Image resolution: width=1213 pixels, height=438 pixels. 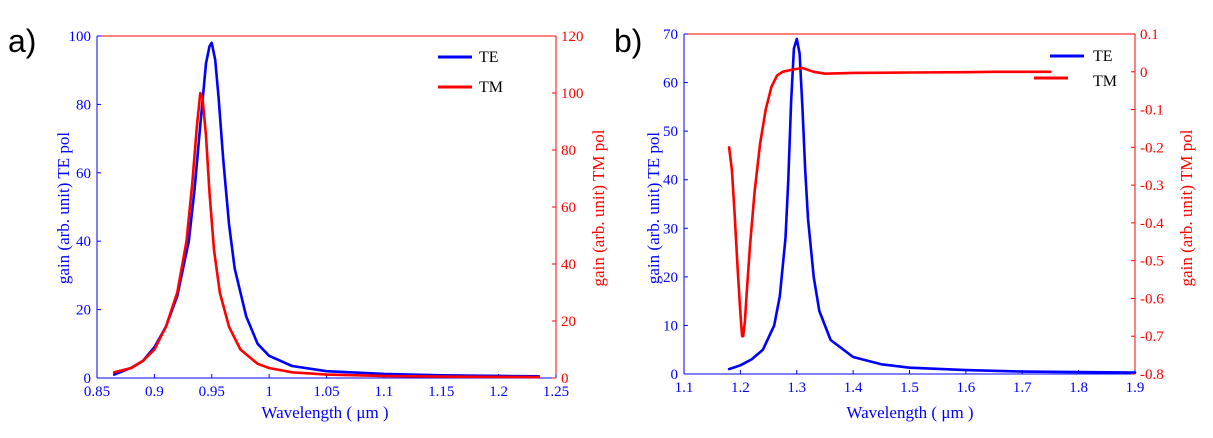 What do you see at coordinates (470, 72) in the screenshot?
I see `panel-a-legend: TE TM` at bounding box center [470, 72].